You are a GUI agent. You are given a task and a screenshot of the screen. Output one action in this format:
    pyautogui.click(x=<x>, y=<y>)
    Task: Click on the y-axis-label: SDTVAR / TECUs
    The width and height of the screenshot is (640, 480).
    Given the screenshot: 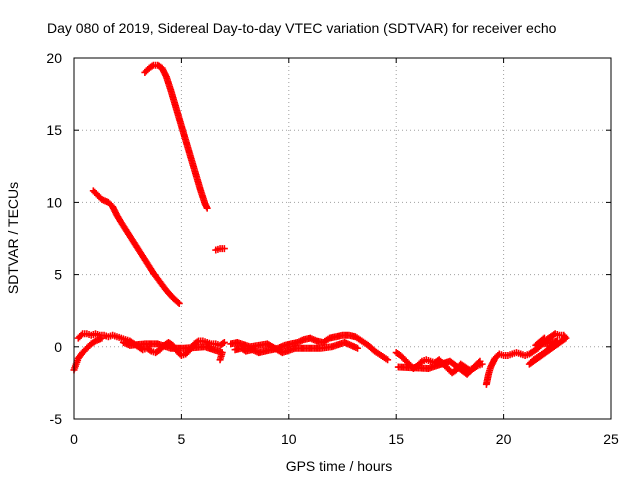 What is the action you would take?
    pyautogui.click(x=13, y=238)
    